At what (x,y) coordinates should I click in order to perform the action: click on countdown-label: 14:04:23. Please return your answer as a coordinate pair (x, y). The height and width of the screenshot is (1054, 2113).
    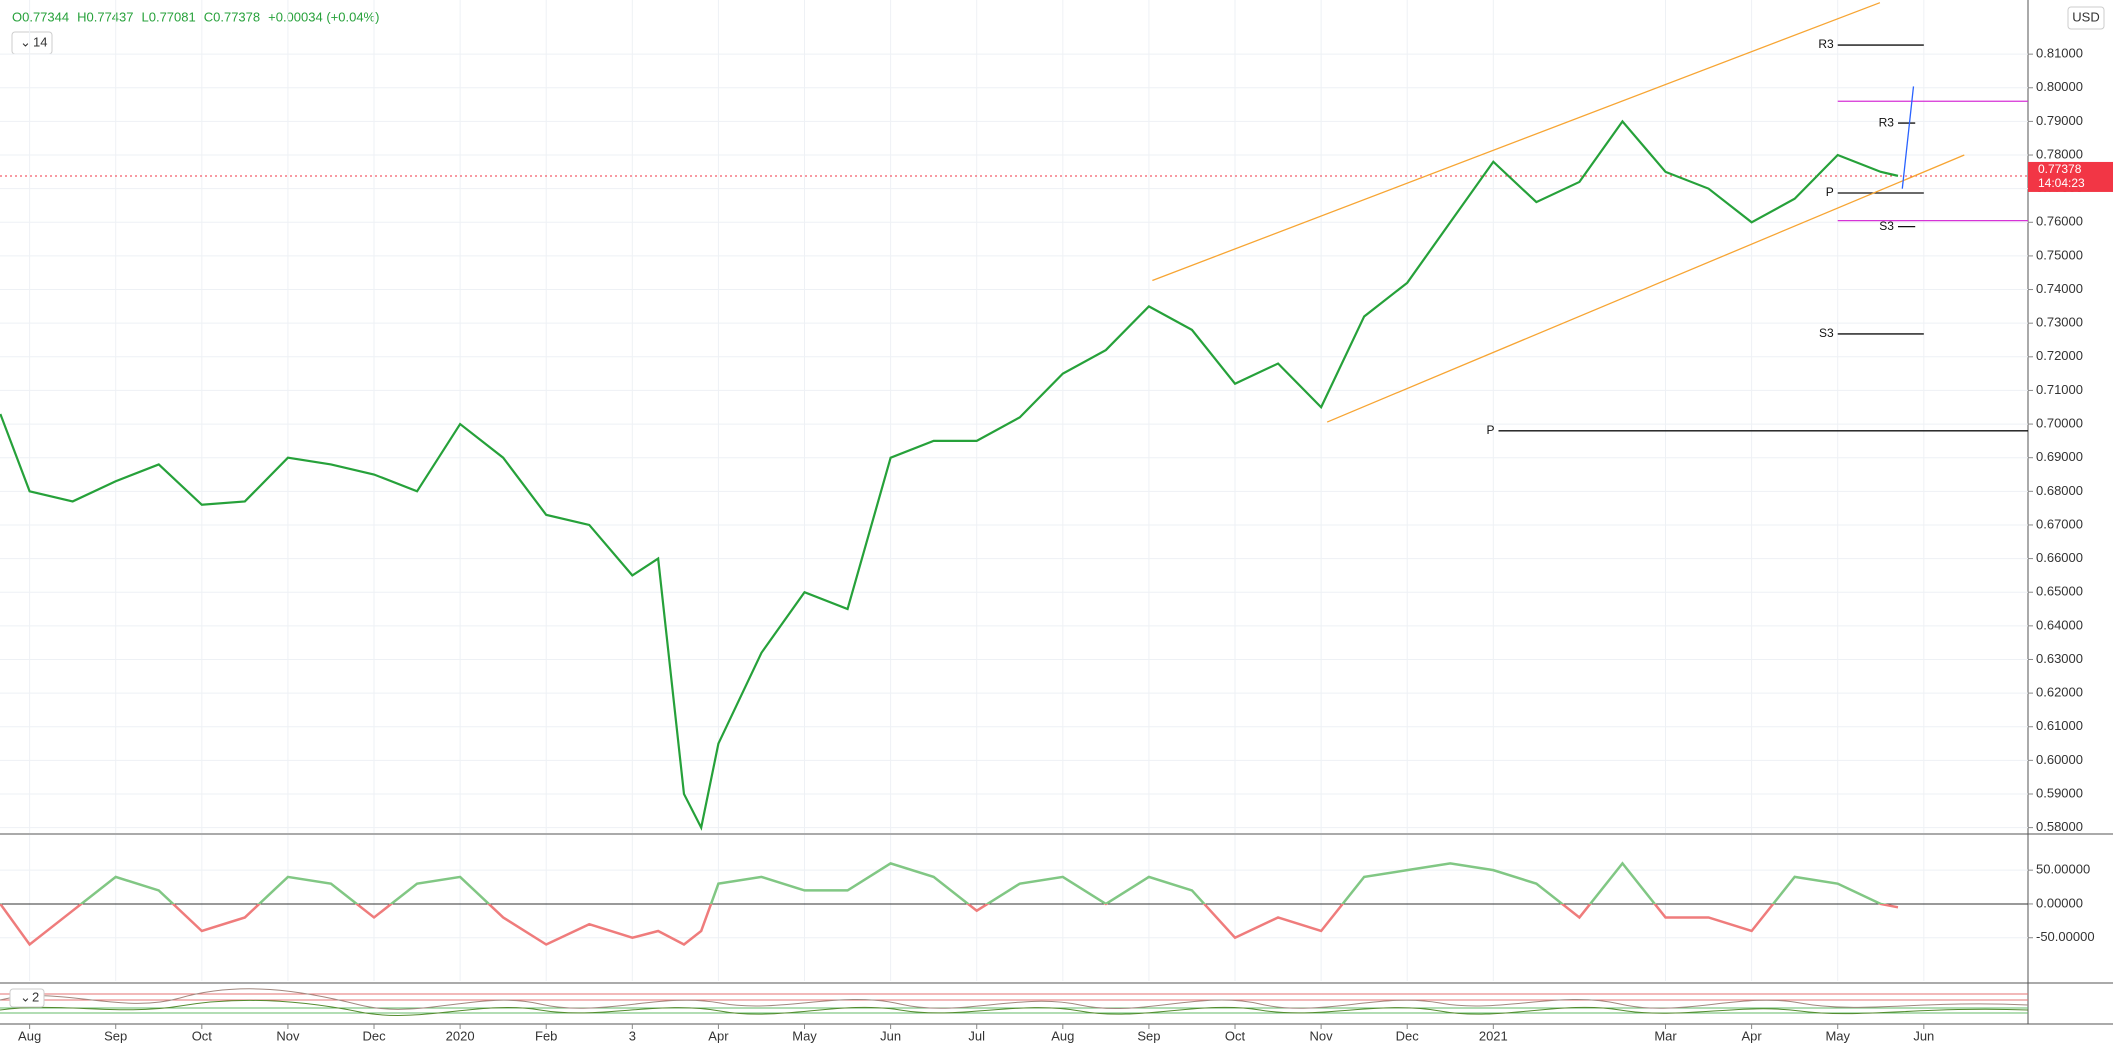
    Looking at the image, I should click on (2061, 183).